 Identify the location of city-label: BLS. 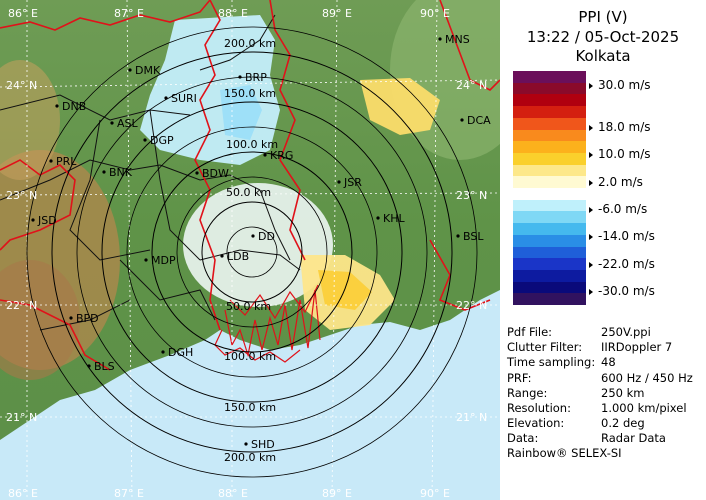
(104, 366).